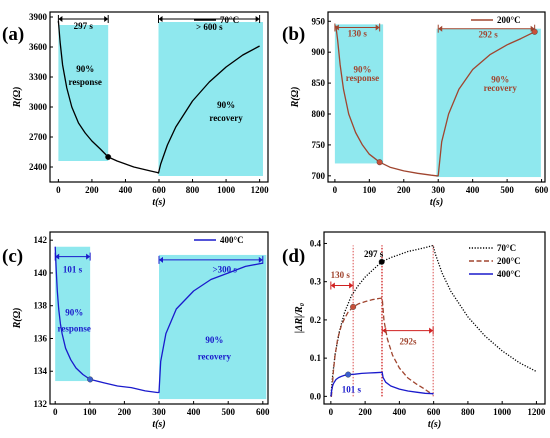  Describe the element at coordinates (13, 34) in the screenshot. I see `panel-label: (a)` at that location.